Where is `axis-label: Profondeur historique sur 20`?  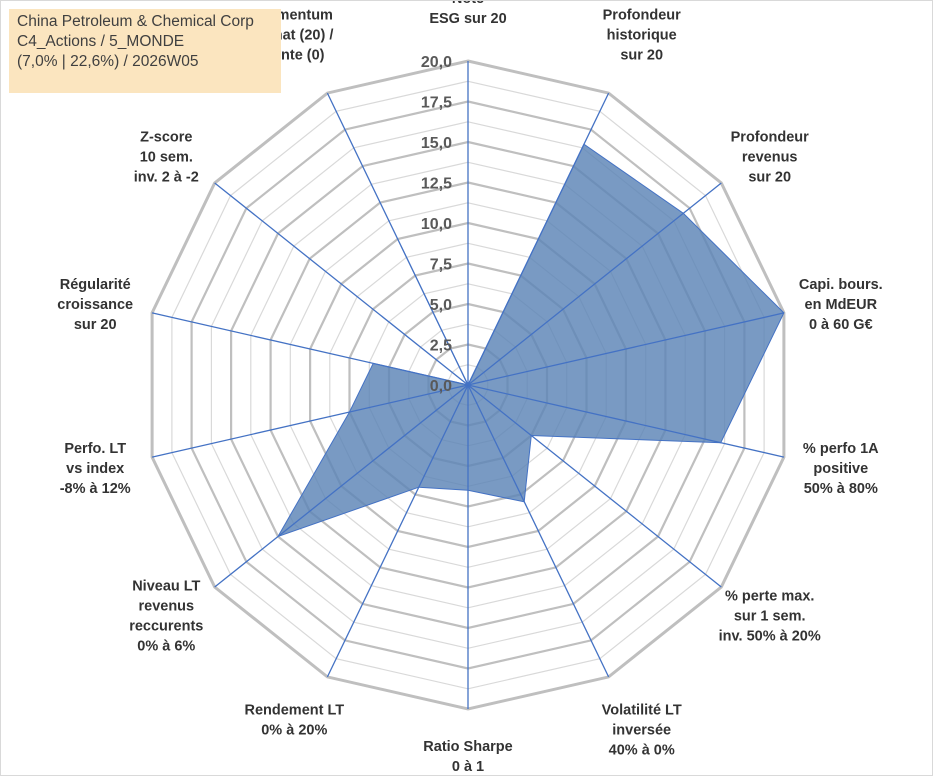 axis-label: Profondeur historique sur 20 is located at coordinates (642, 35).